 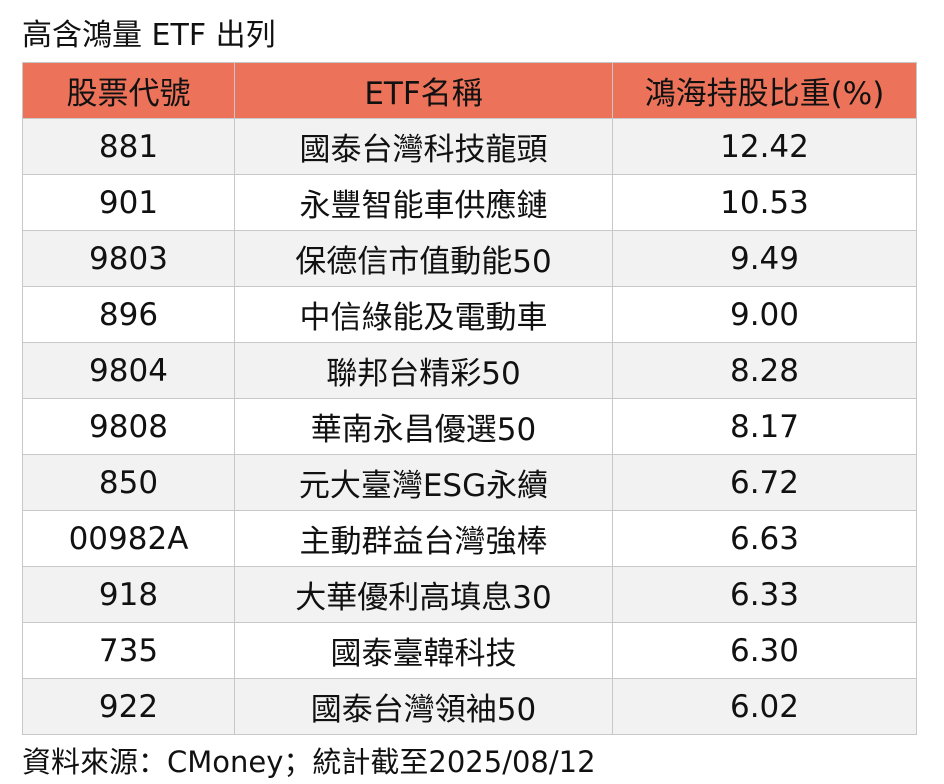 What do you see at coordinates (128, 594) in the screenshot?
I see `table-cell: 918` at bounding box center [128, 594].